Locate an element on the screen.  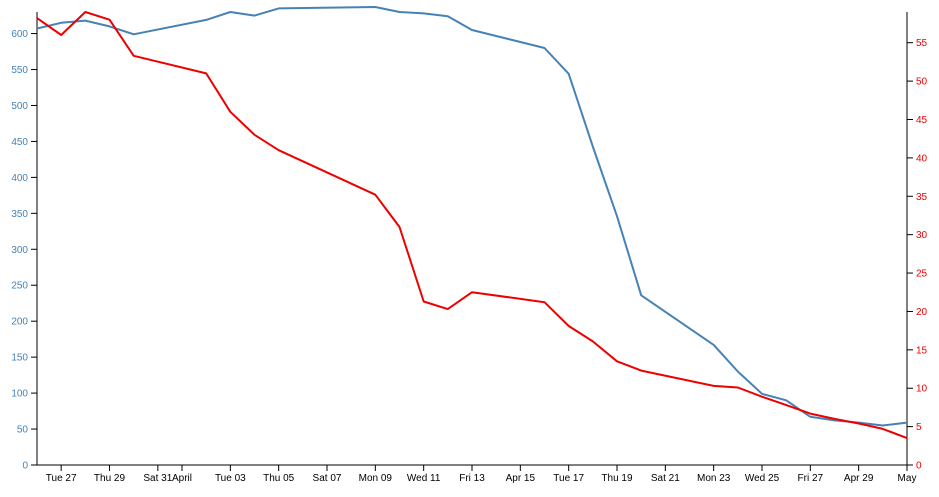
x-tick-label: Thu 05 is located at coordinates (279, 478).